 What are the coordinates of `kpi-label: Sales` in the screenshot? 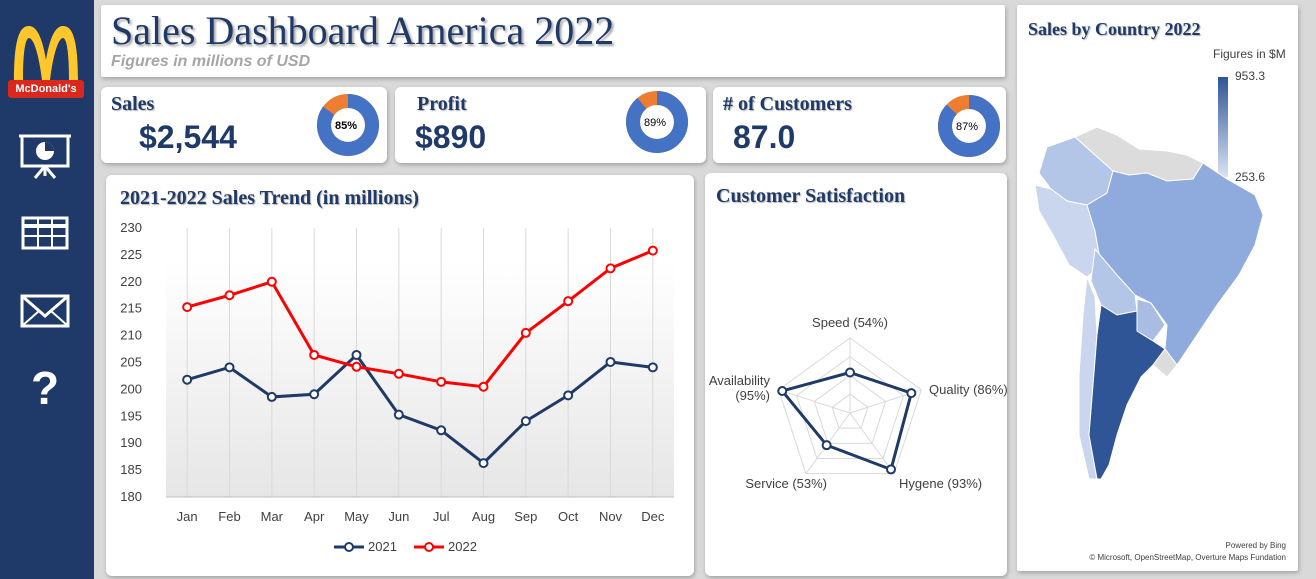 It's located at (133, 104).